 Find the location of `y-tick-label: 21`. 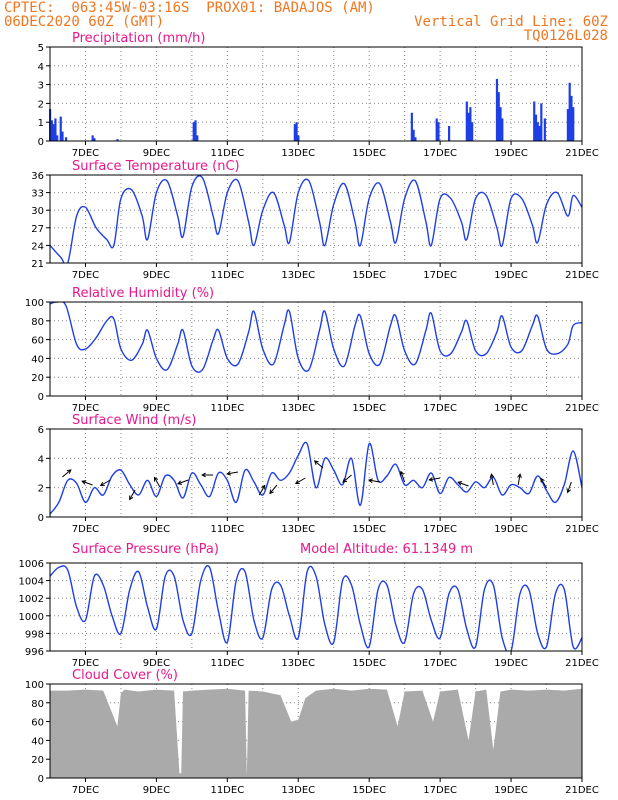

y-tick-label: 21 is located at coordinates (37, 264).